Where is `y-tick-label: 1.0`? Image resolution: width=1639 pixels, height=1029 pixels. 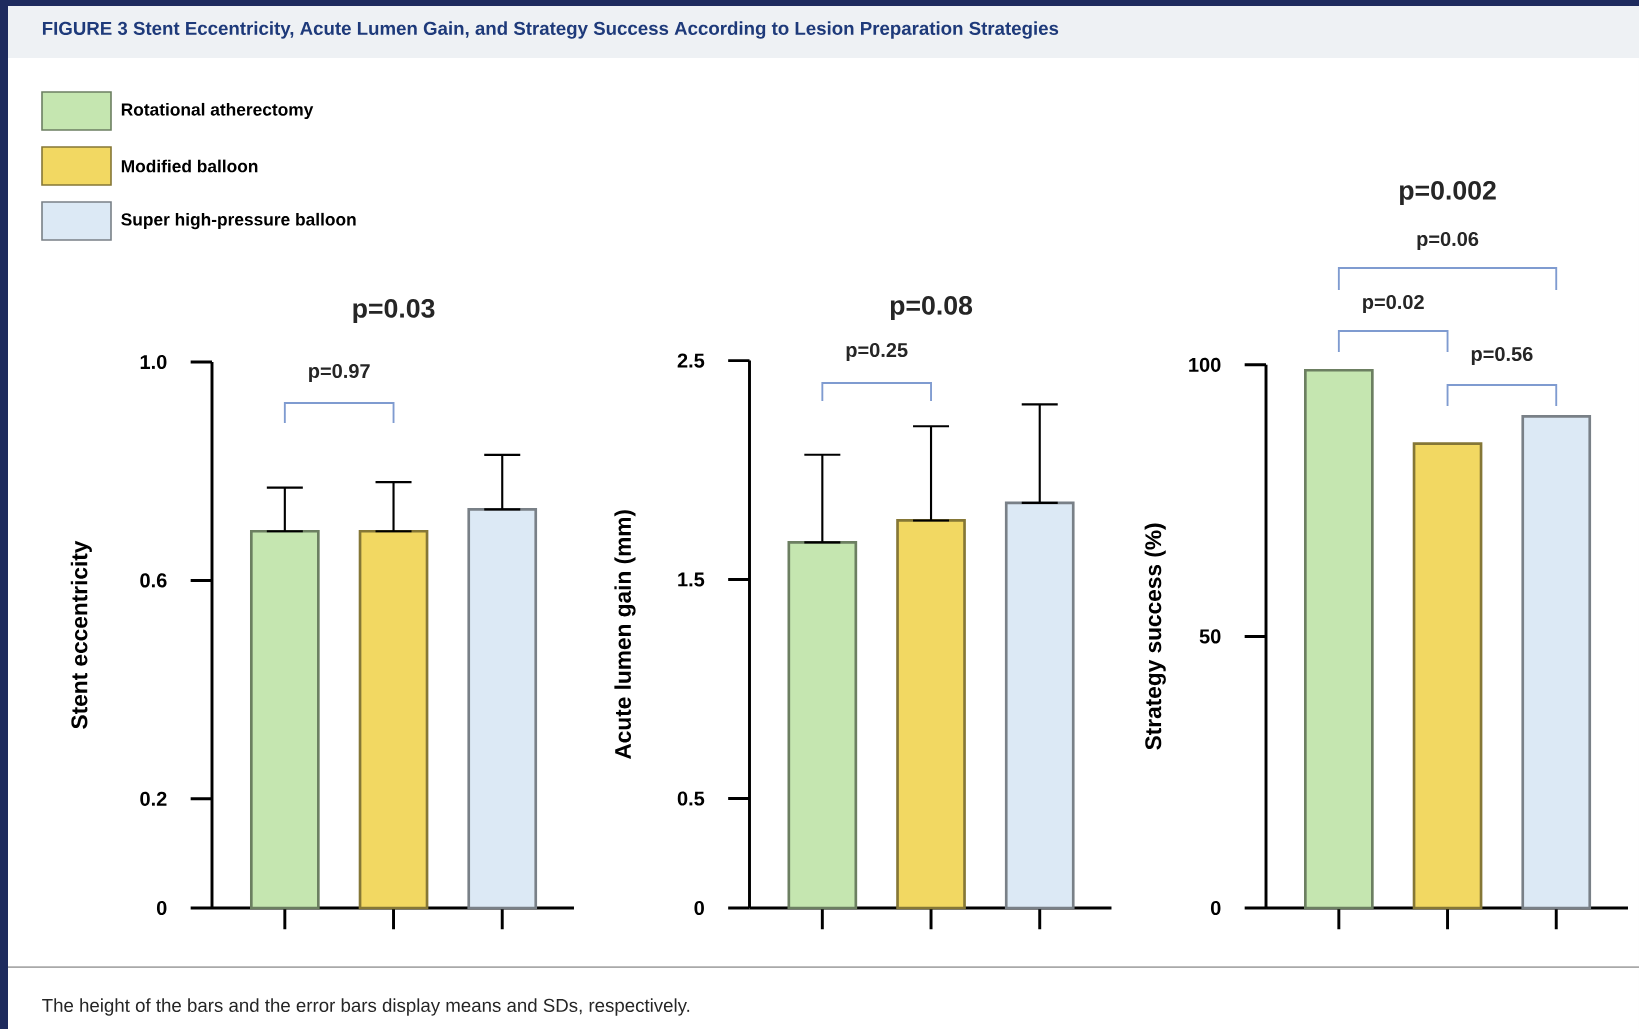 y-tick-label: 1.0 is located at coordinates (153, 362).